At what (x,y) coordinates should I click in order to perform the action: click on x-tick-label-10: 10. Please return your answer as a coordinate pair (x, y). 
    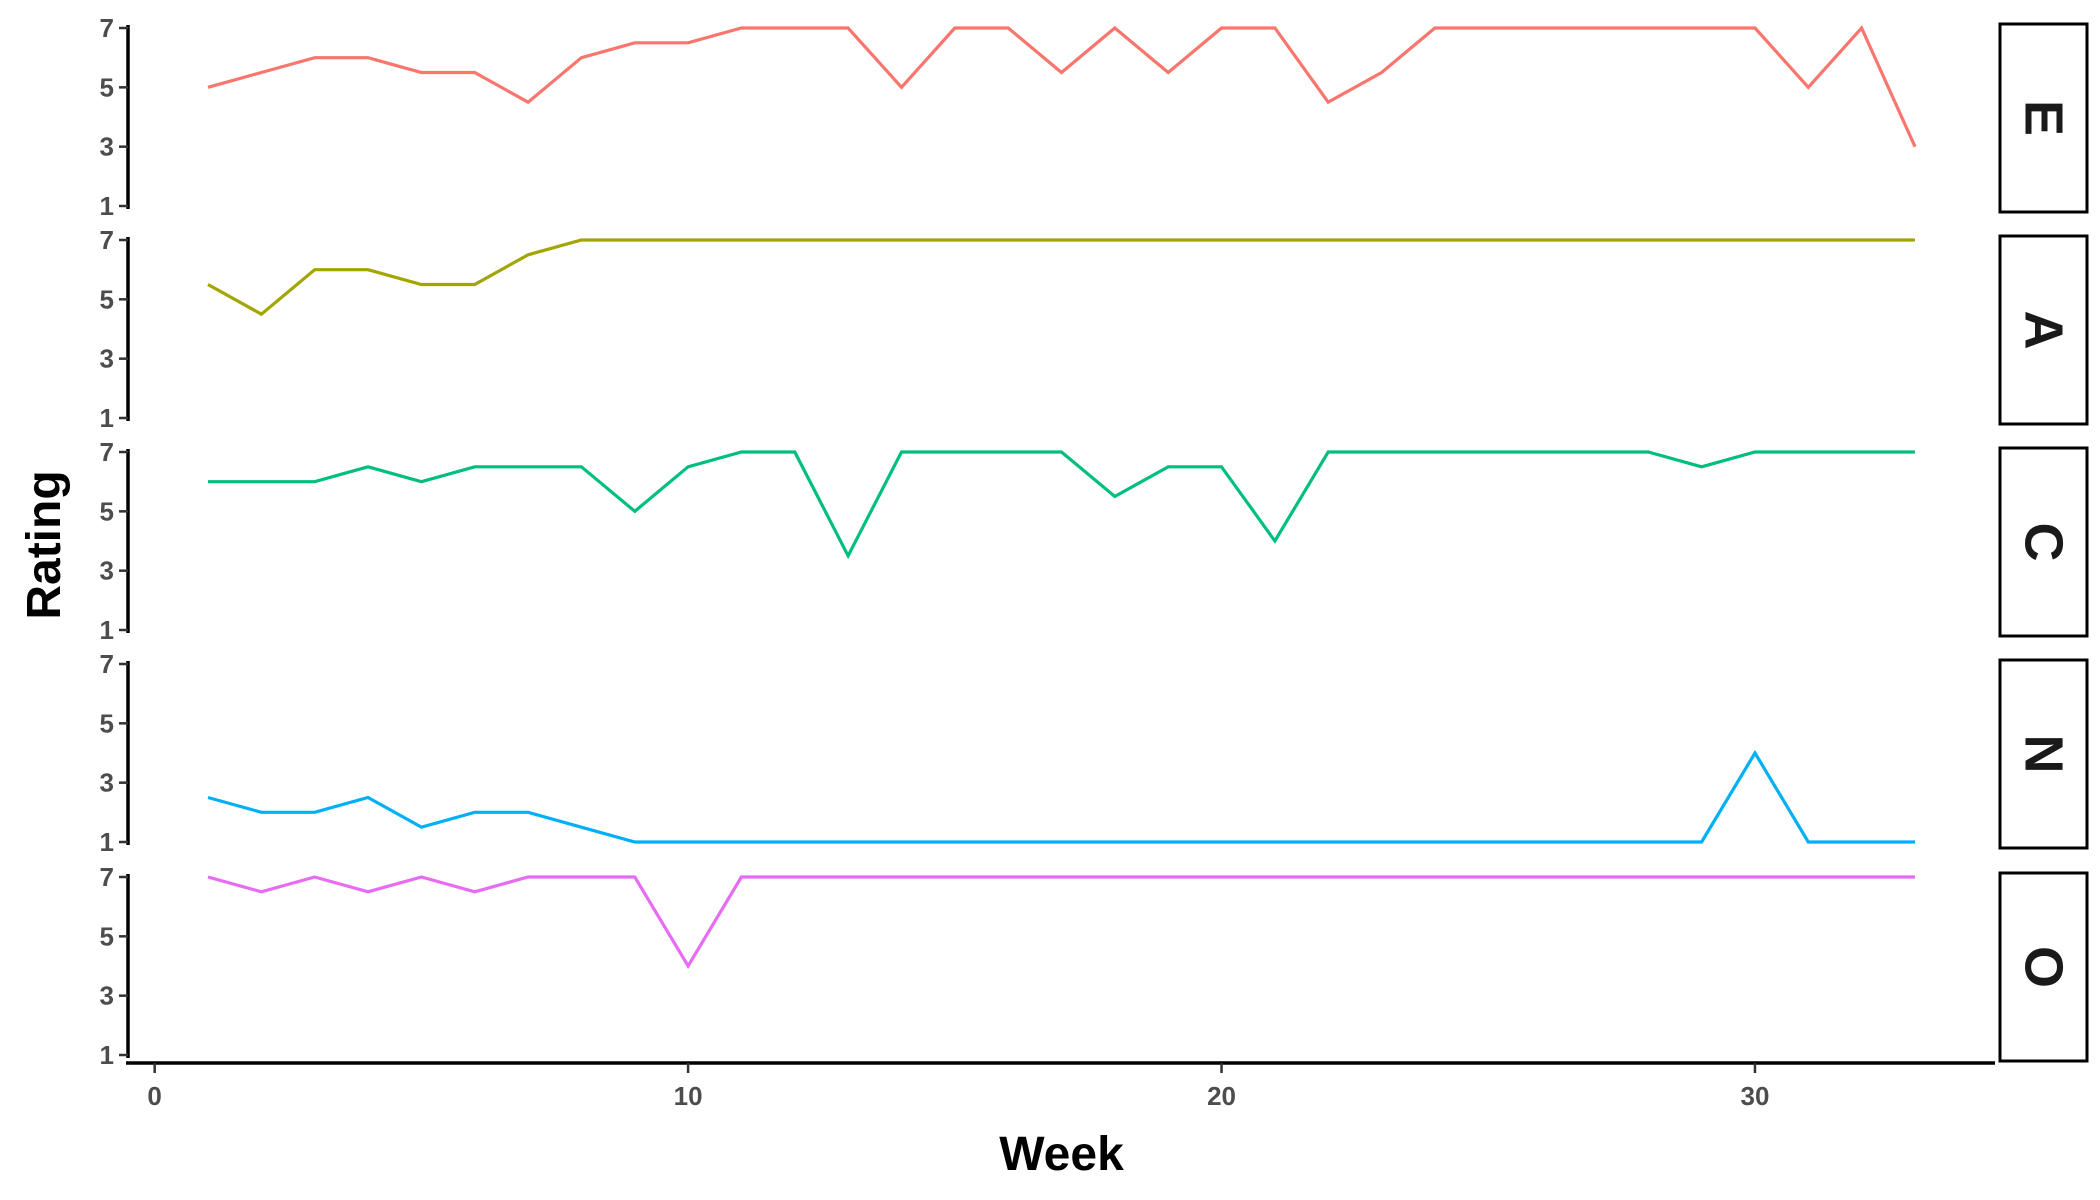
    Looking at the image, I should click on (688, 1096).